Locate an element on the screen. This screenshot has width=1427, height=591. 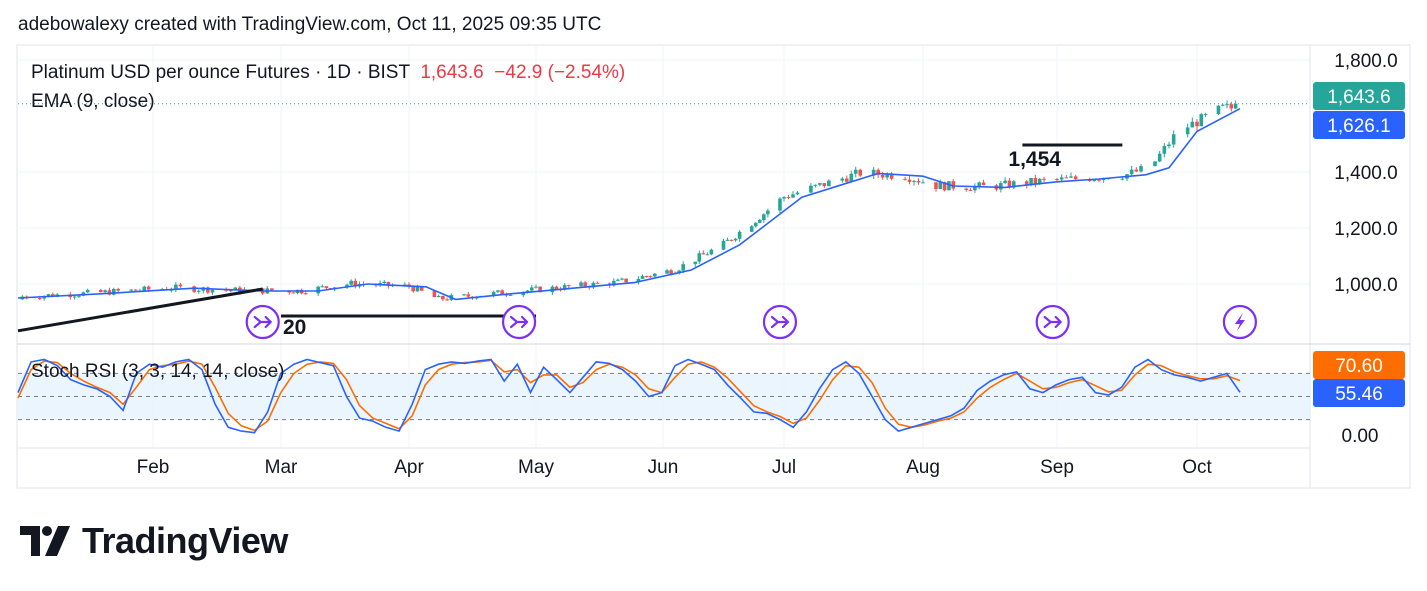
last-price-tag: 1,643.6 is located at coordinates (1359, 96).